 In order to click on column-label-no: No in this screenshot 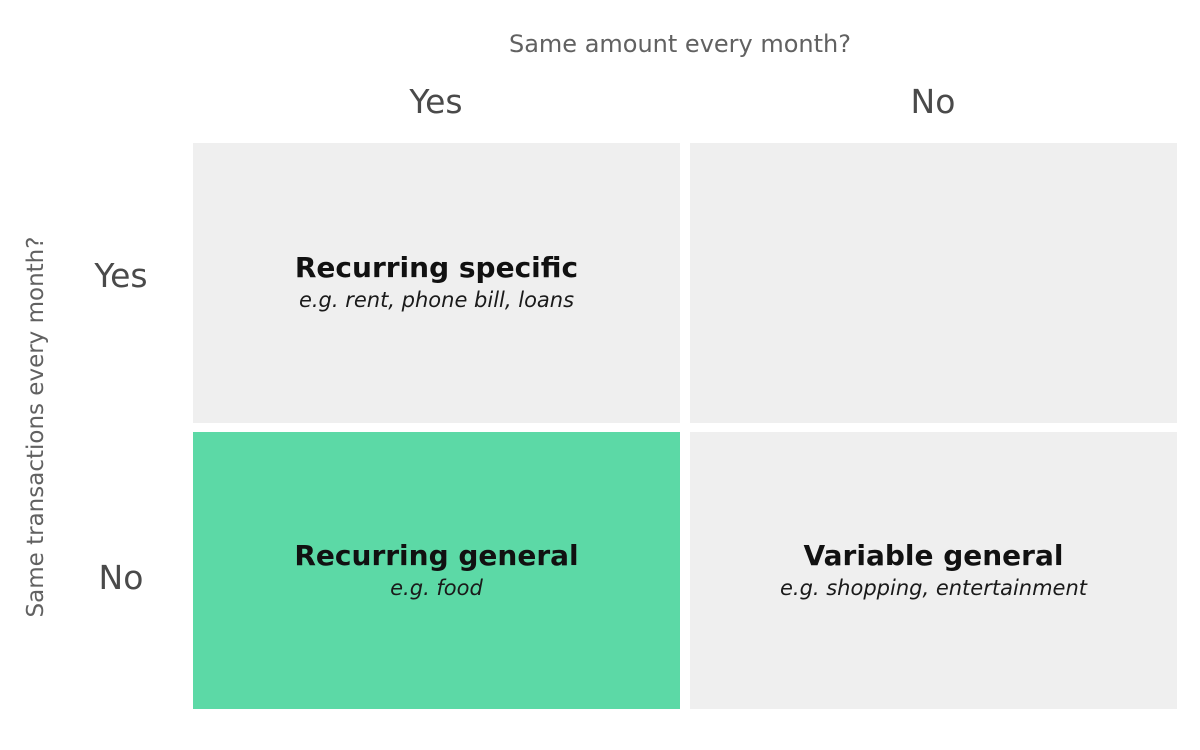, I will do `click(933, 101)`.